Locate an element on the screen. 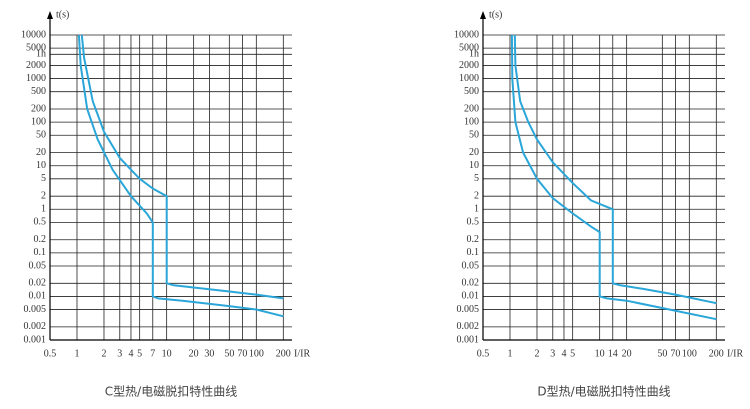 Image resolution: width=750 pixels, height=409 pixels. x-tick-label: 7 is located at coordinates (152, 353).